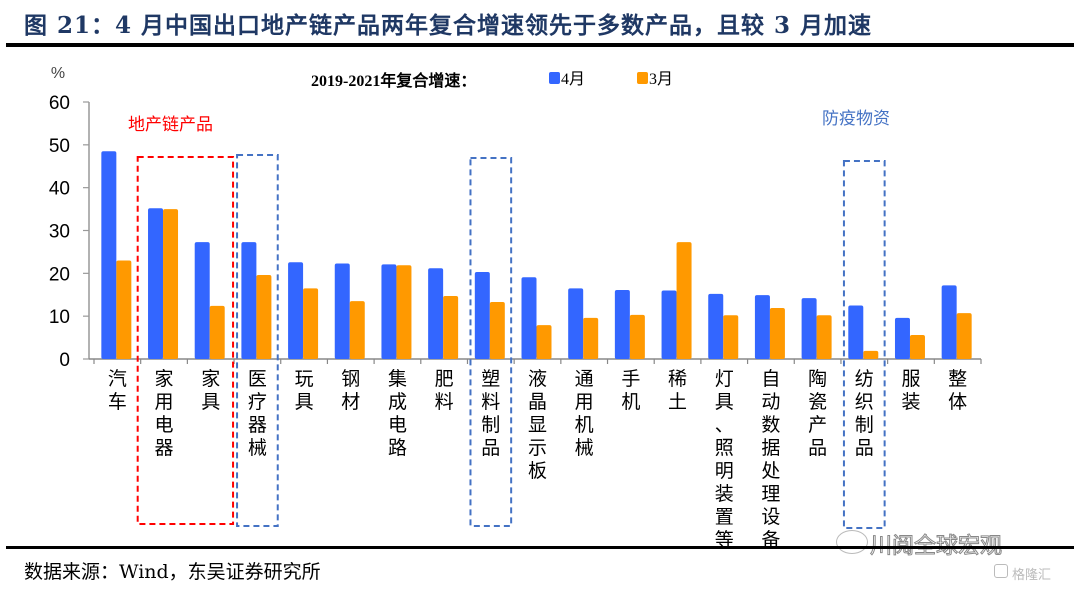  What do you see at coordinates (864, 413) in the screenshot?
I see `x-tick-label: 纺织制品` at bounding box center [864, 413].